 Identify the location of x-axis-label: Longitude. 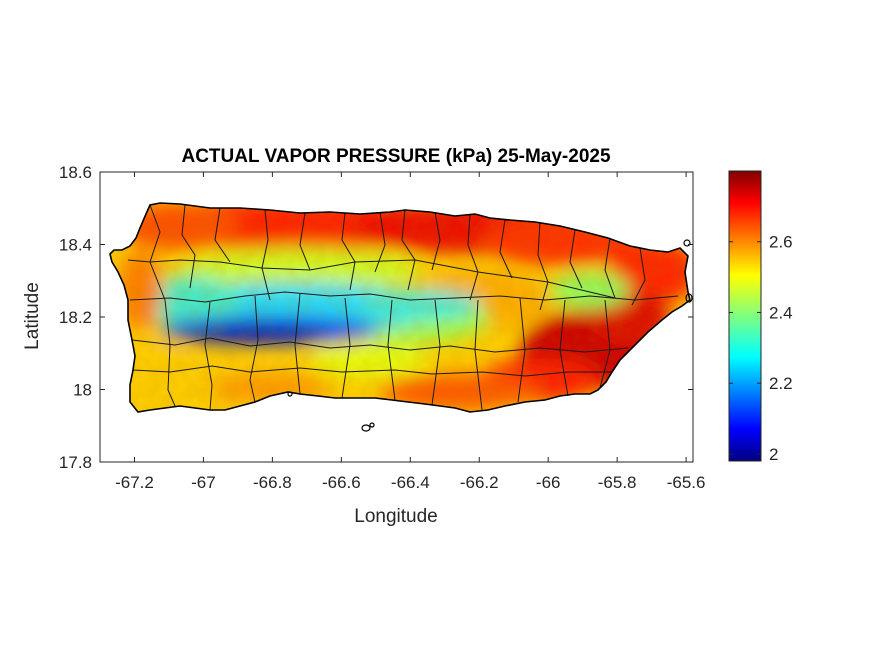
(395, 516).